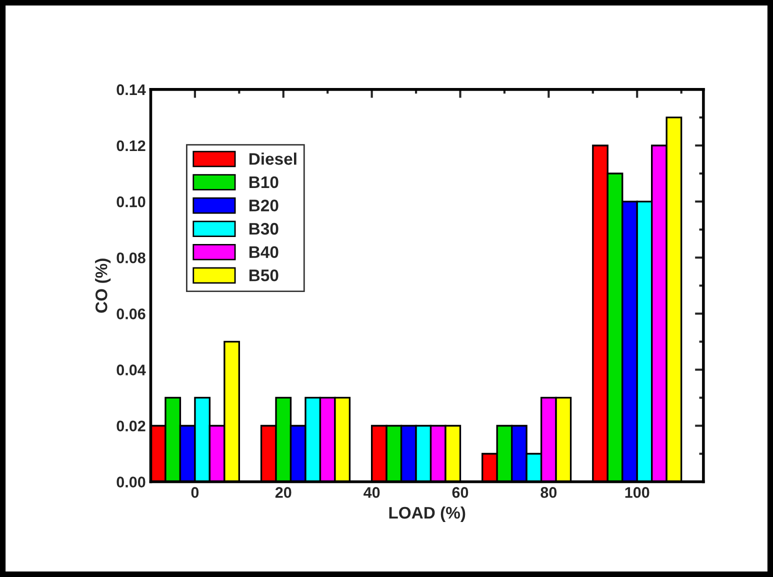 Image resolution: width=773 pixels, height=577 pixels. What do you see at coordinates (131, 202) in the screenshot?
I see `y-tick-label: 0.10` at bounding box center [131, 202].